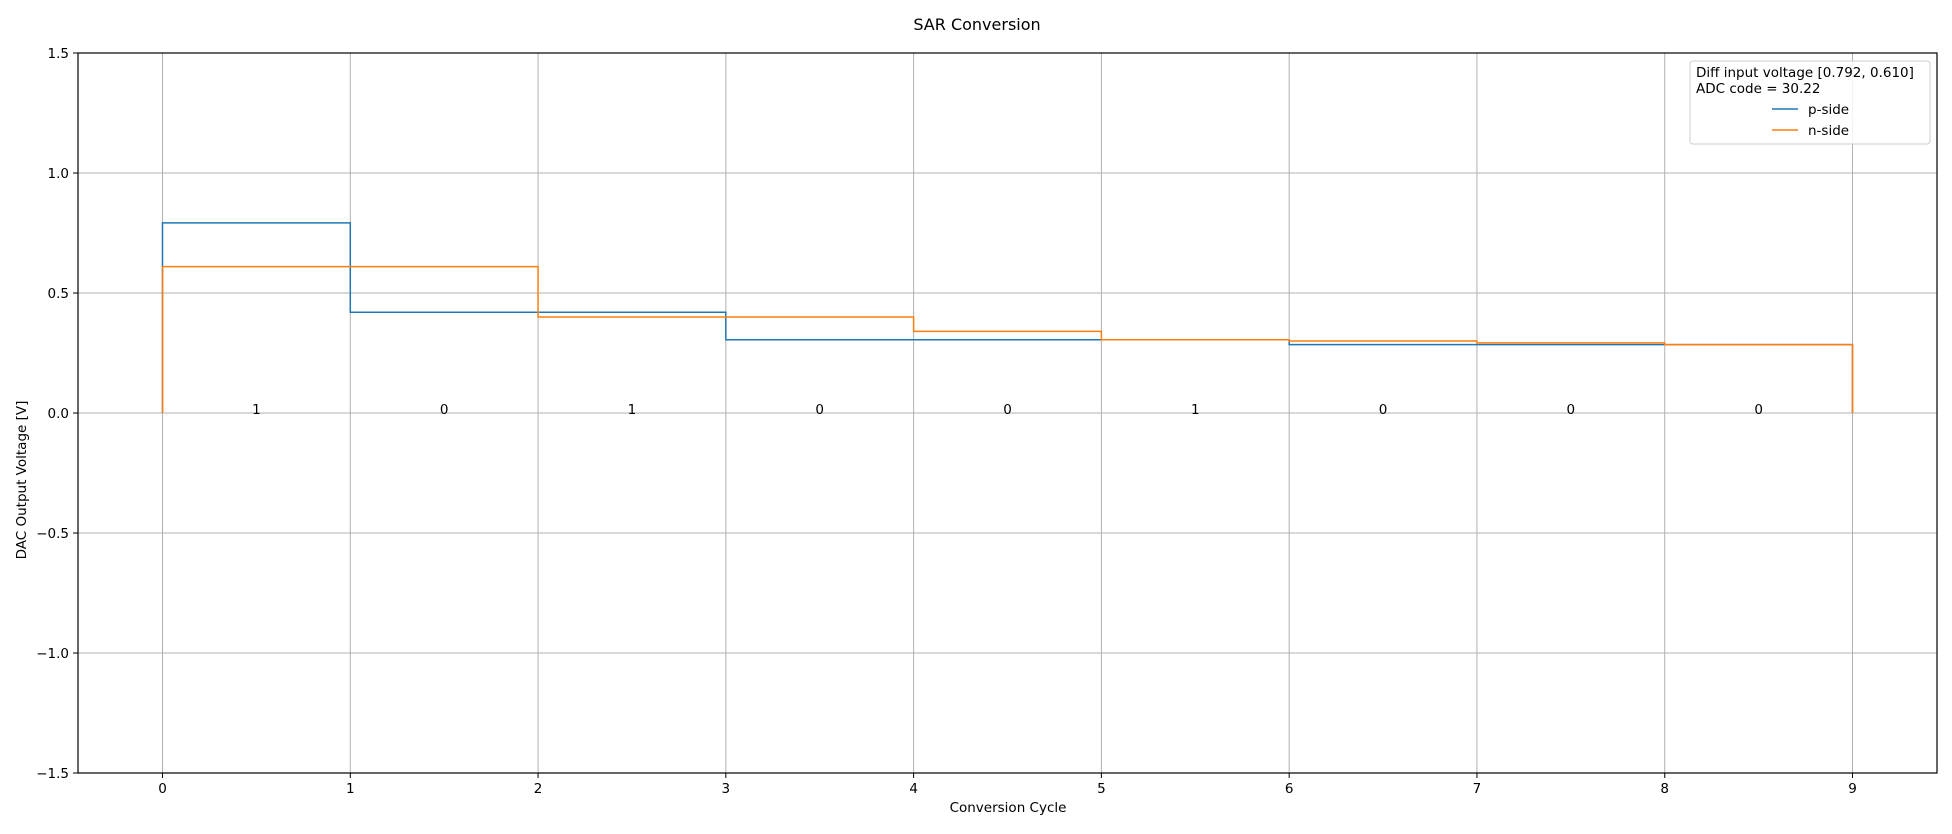  Describe the element at coordinates (913, 789) in the screenshot. I see `x-tick-label: 4` at that location.